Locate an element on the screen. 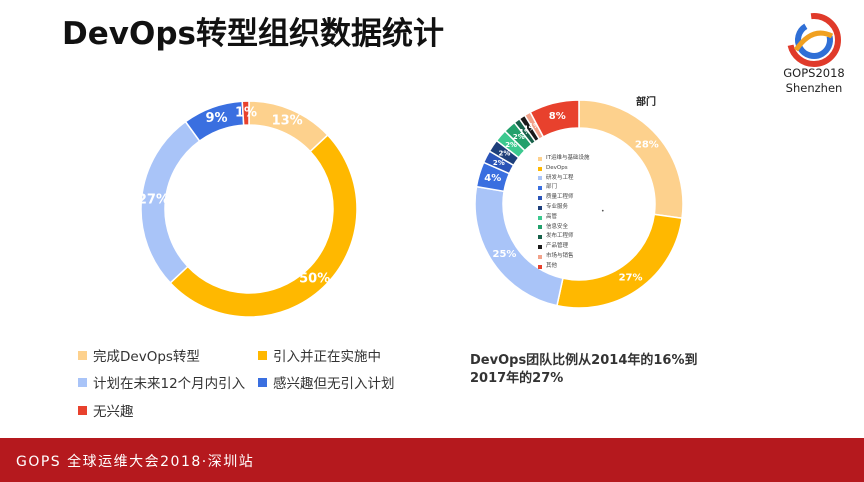 This screenshot has width=864, height=482. chart2-label-8: 1% is located at coordinates (525, 132).